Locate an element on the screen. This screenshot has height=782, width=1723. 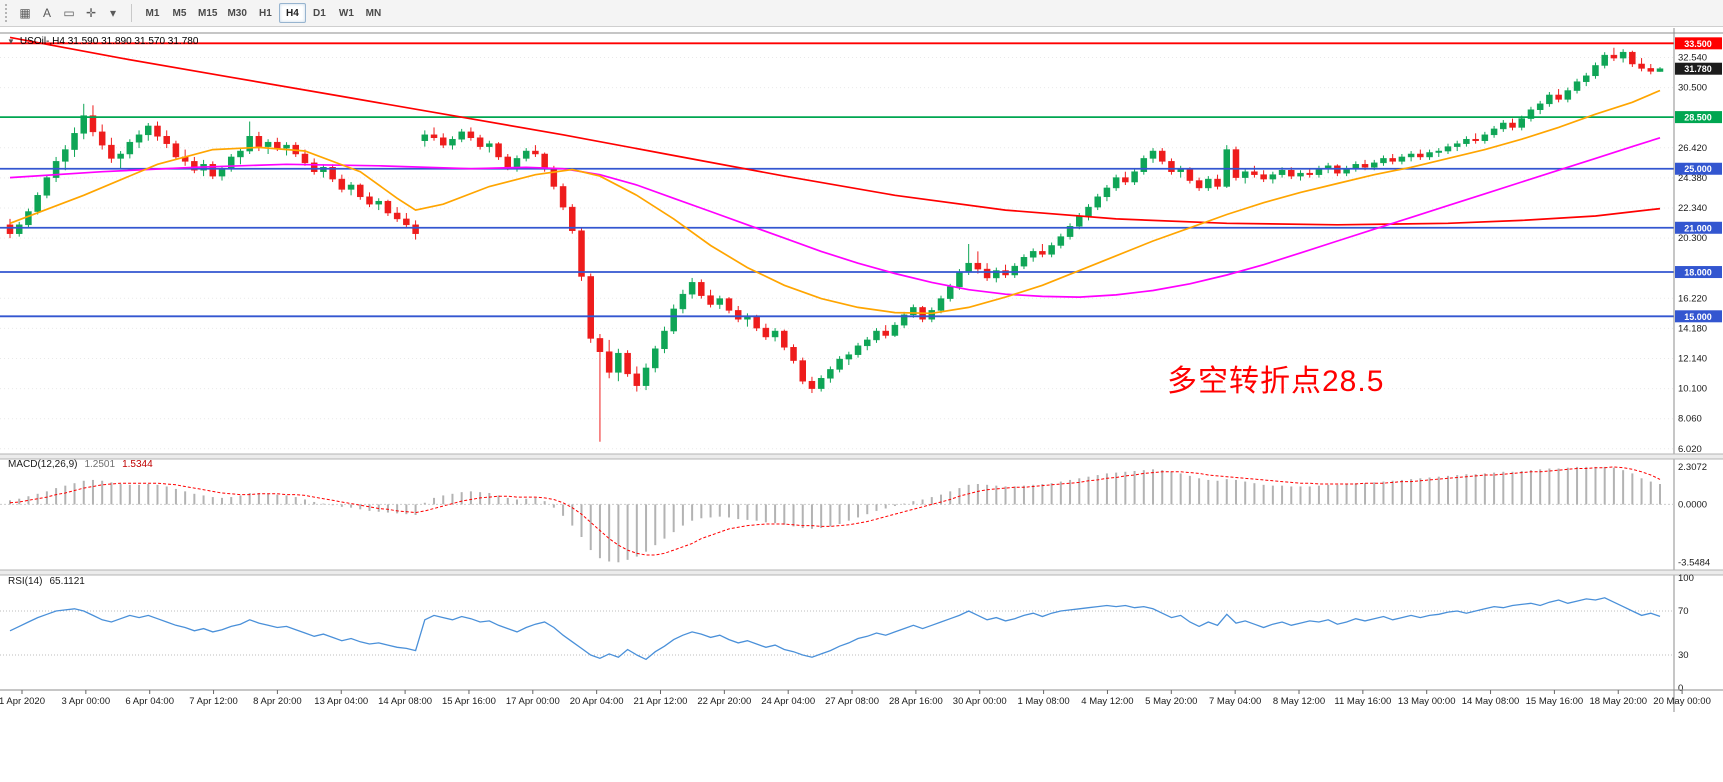
svg-text: 20 May 00:00 is located at coordinates (1682, 701).